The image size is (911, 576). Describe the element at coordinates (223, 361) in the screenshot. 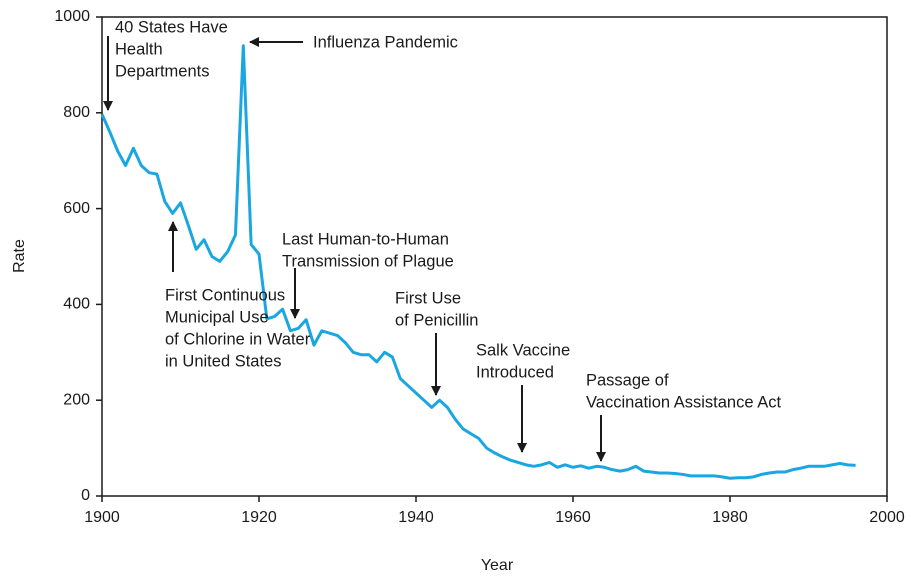

I see `annotation-text: in United States` at that location.